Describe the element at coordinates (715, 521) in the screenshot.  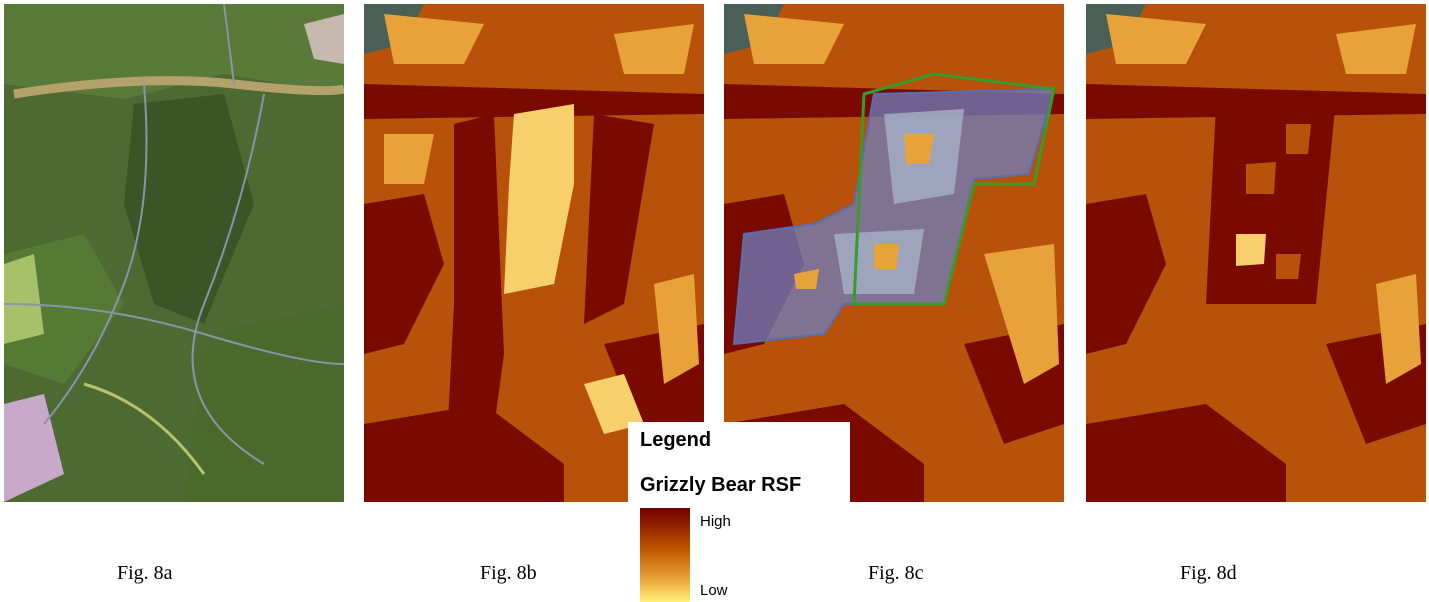
I see `legend-high-label: High` at that location.